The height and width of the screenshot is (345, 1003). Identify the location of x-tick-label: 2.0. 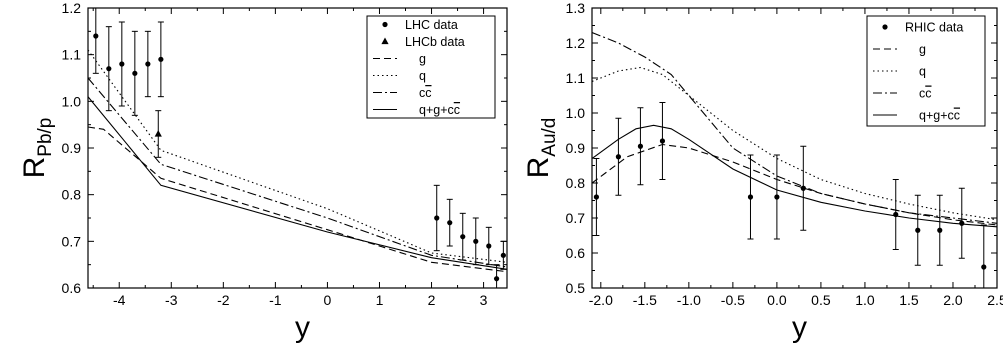
(953, 300).